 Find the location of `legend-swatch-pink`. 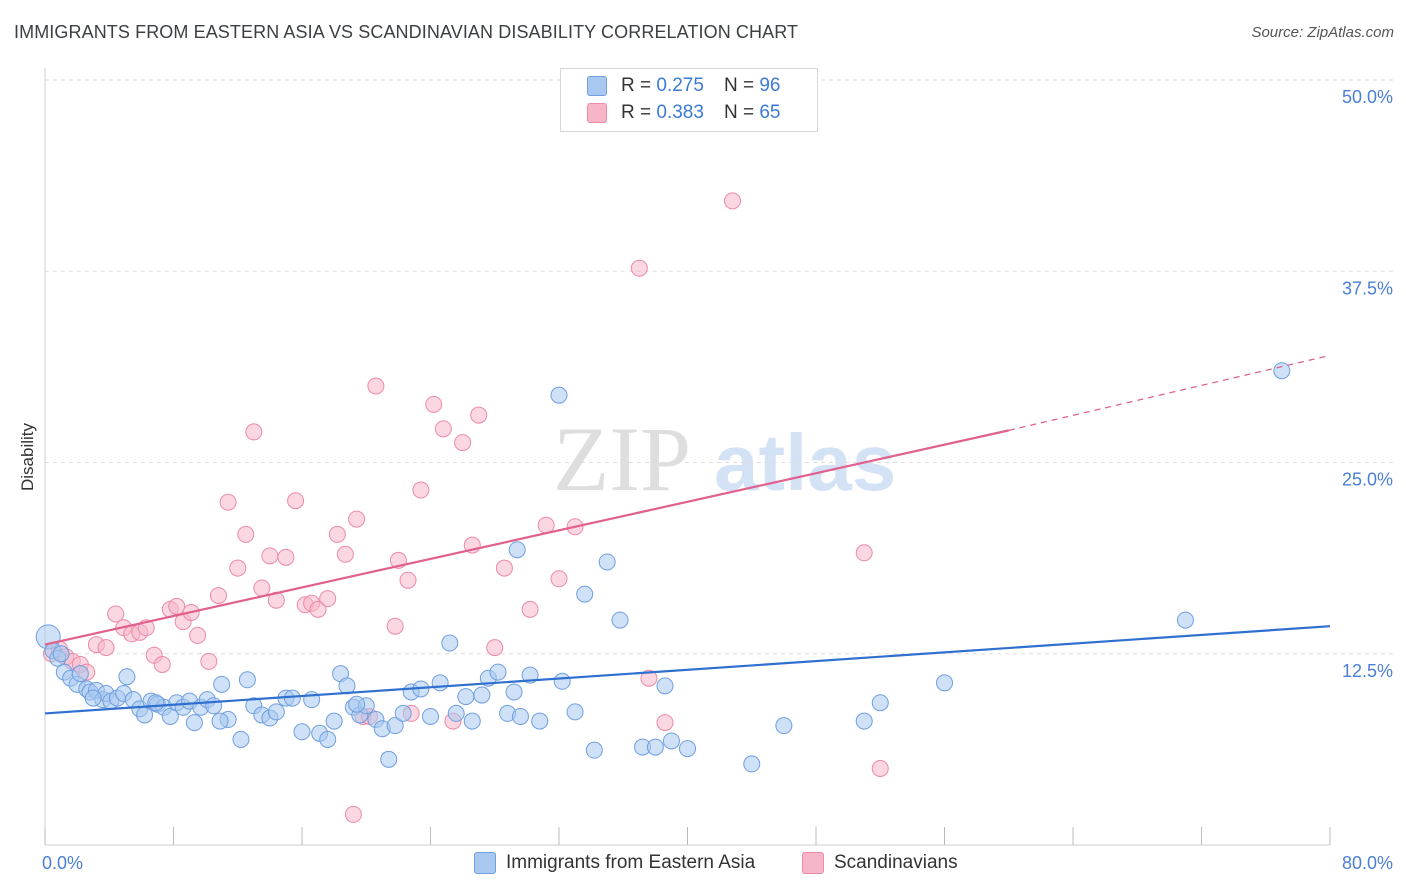

legend-swatch-pink is located at coordinates (597, 113).